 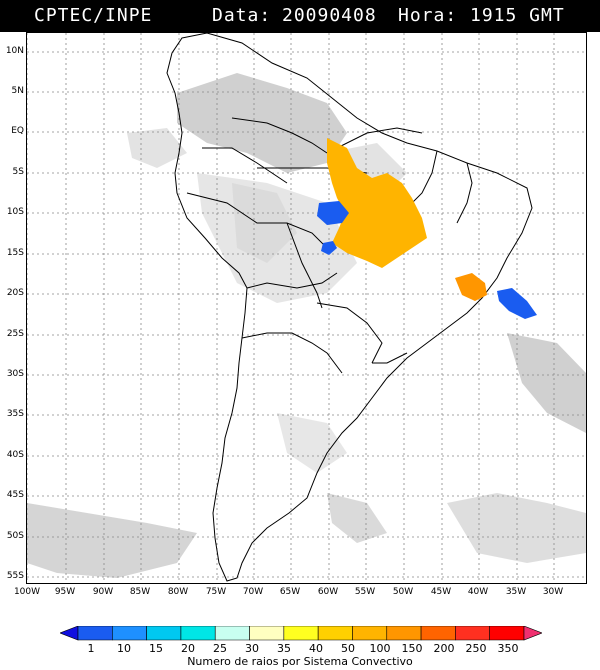 I want to click on lon-label: 55W, so click(x=365, y=592).